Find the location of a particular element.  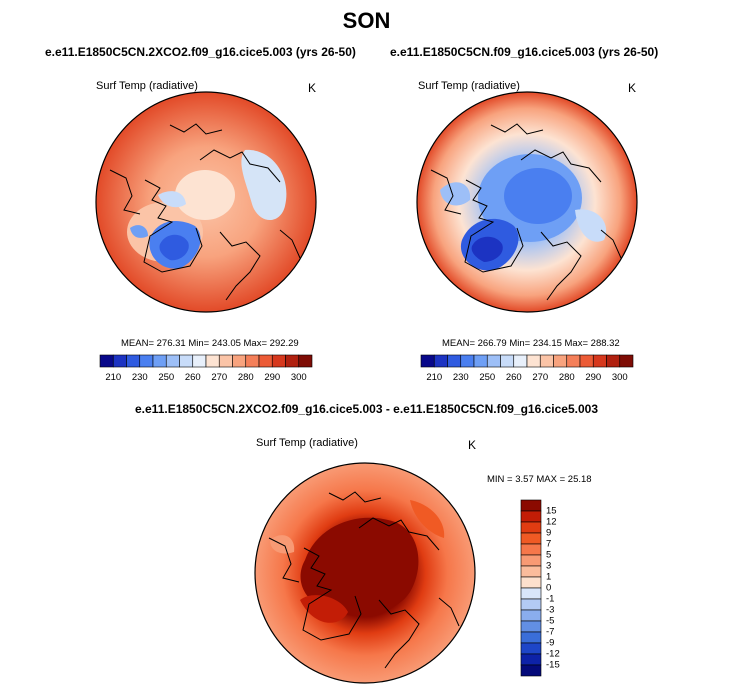

panel3-colorbar is located at coordinates (531, 588).